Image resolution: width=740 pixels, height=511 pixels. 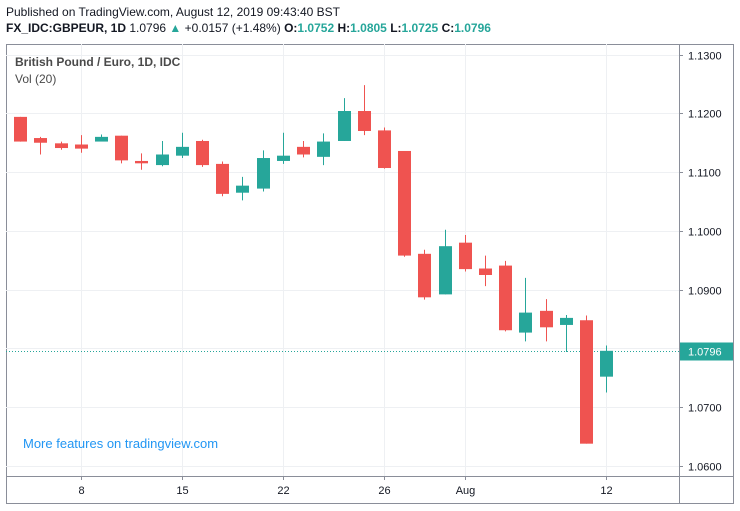 I want to click on chart-title: British Pound / Euro, 1D, IDC, so click(x=98, y=62).